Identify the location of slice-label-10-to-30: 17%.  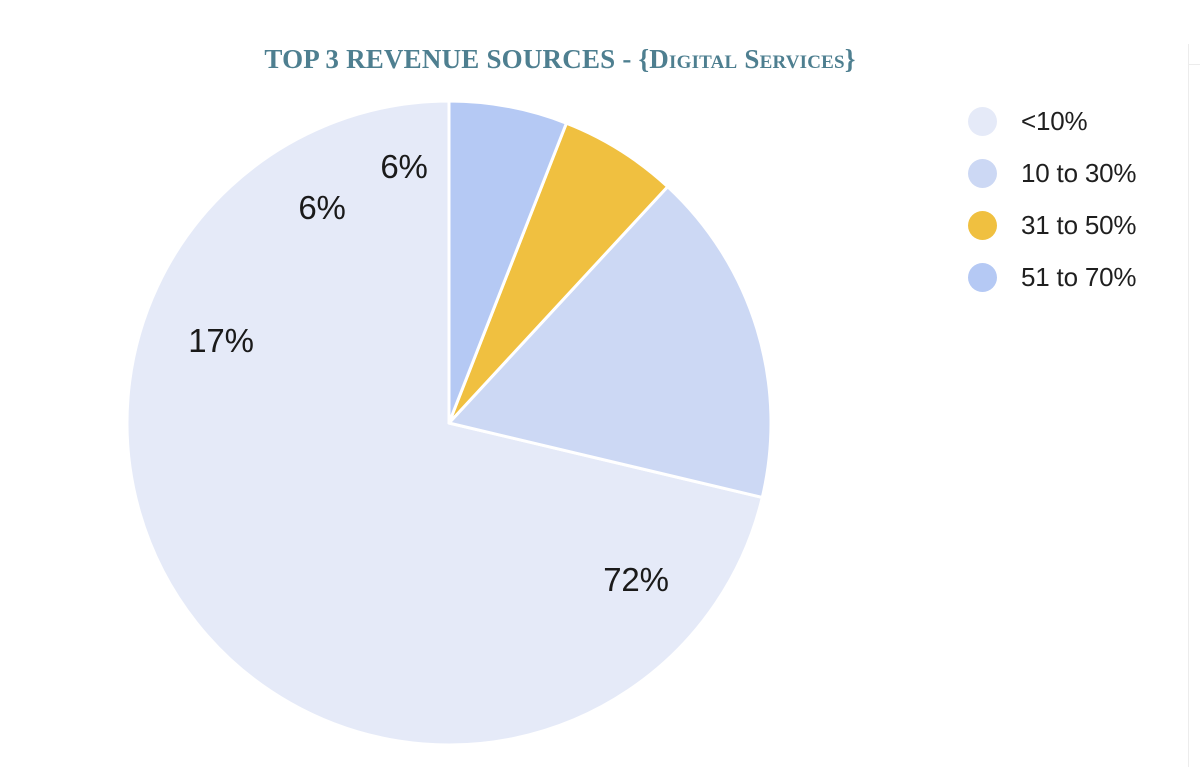
(221, 340).